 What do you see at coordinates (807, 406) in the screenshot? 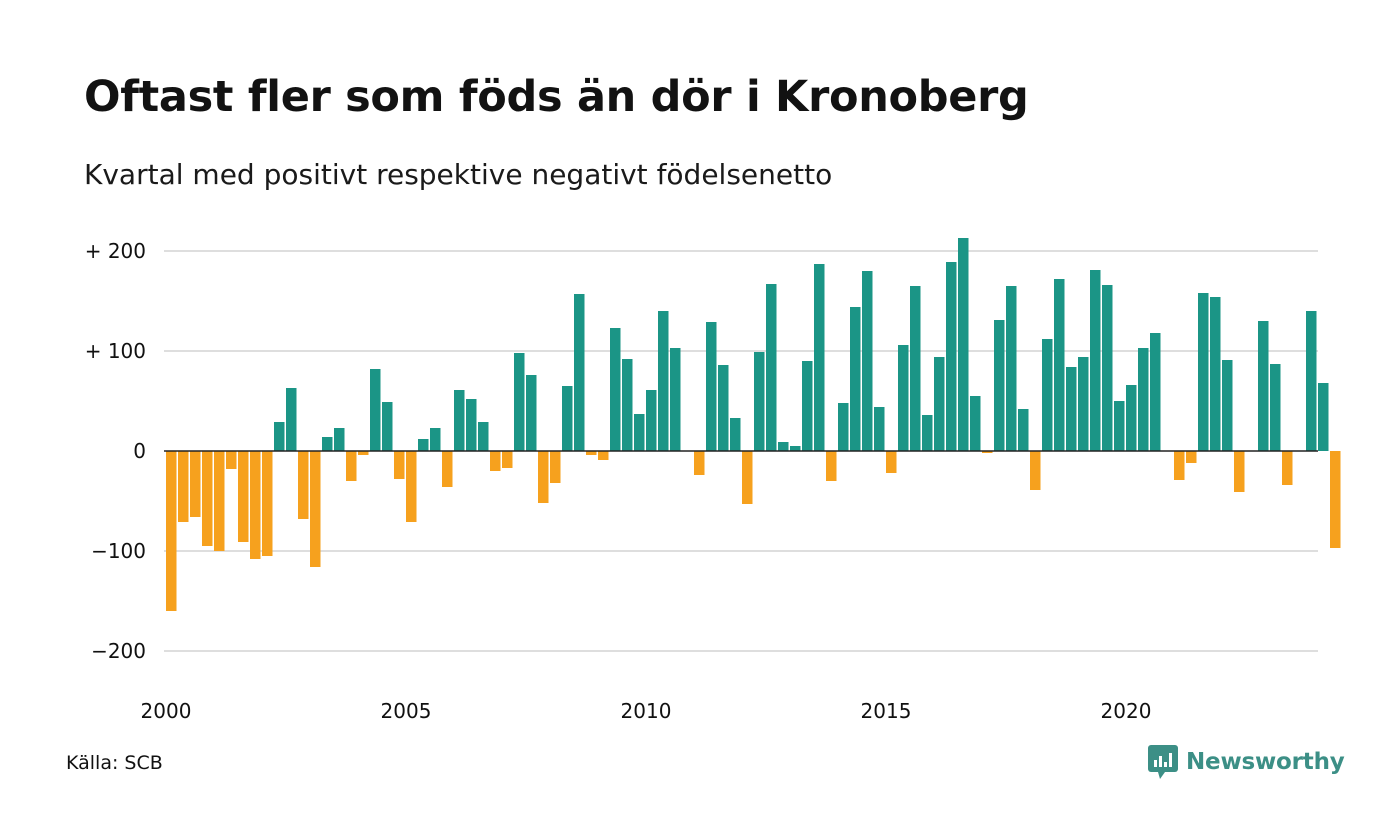
I see `bar-2013K2: 2013K2: 90` at bounding box center [807, 406].